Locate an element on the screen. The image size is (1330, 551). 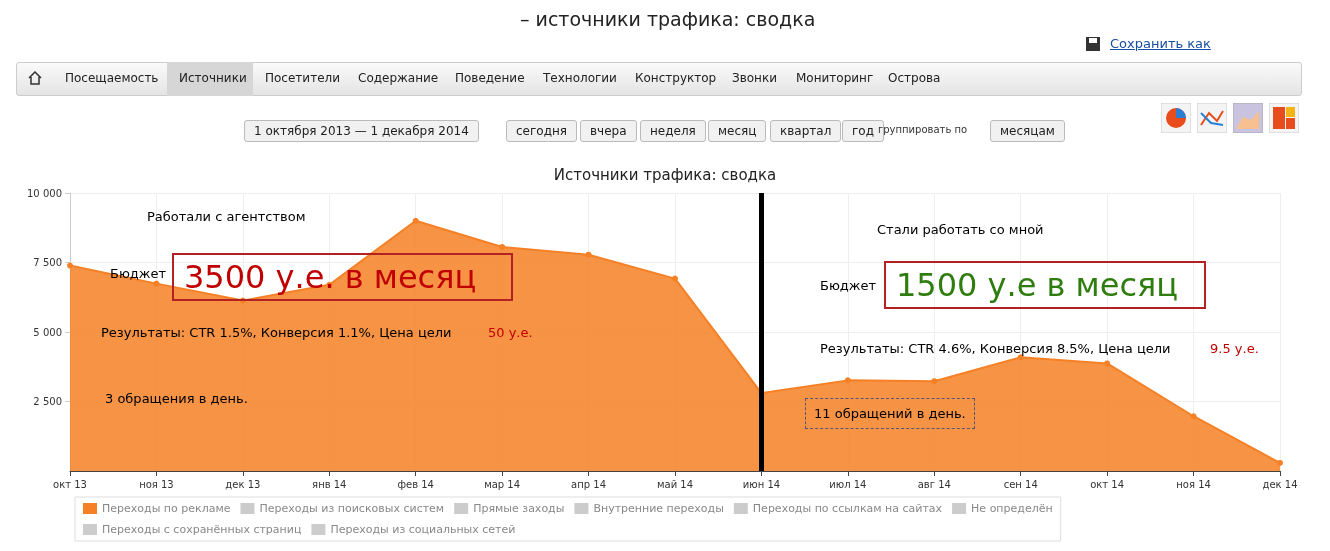
text: Сохранить как is located at coordinates (1160, 43).